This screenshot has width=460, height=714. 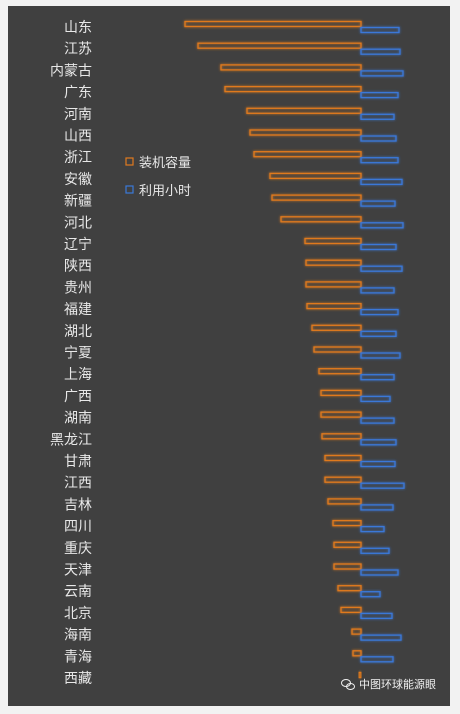 What do you see at coordinates (78, 419) in the screenshot?
I see `category-label: 湖南` at bounding box center [78, 419].